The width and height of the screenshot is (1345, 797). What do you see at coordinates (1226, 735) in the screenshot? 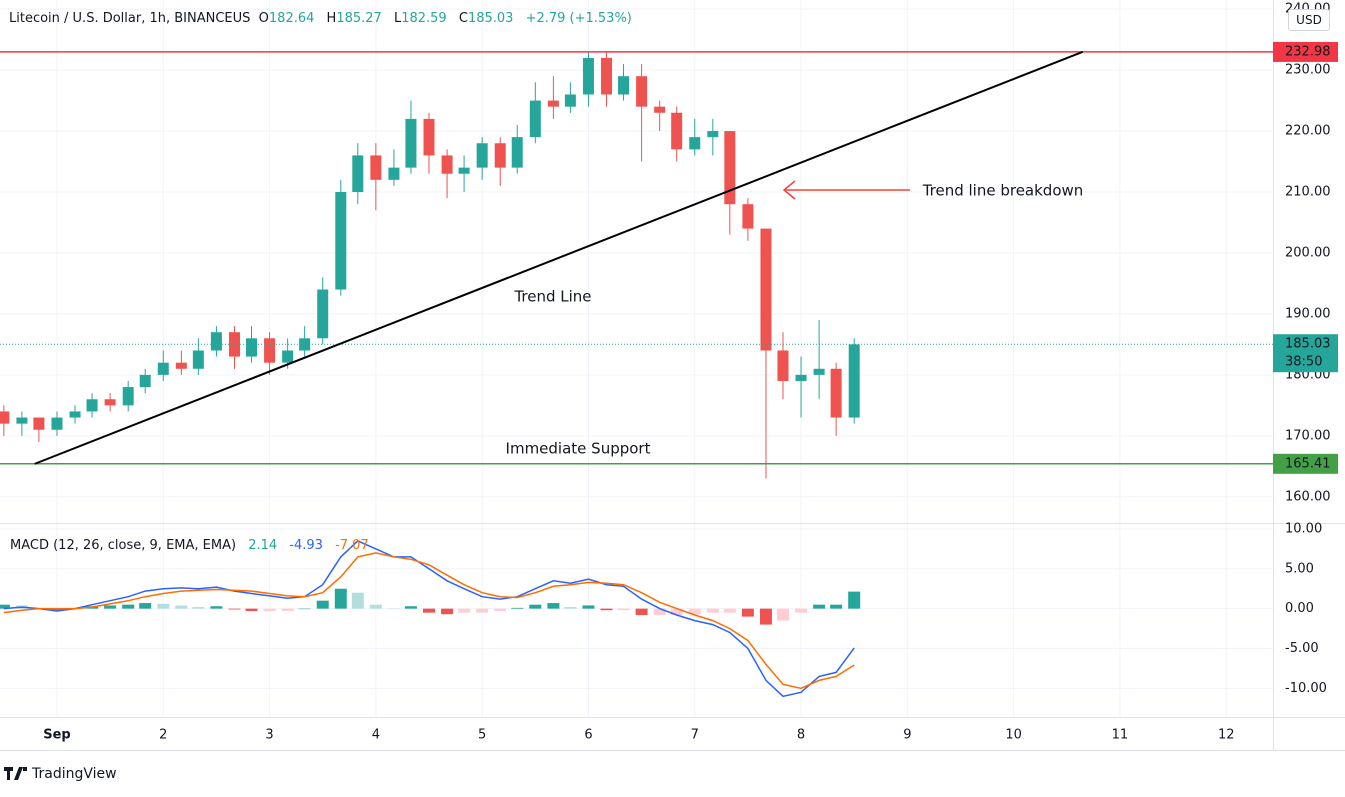
I see `x-tick-label: 12` at bounding box center [1226, 735].